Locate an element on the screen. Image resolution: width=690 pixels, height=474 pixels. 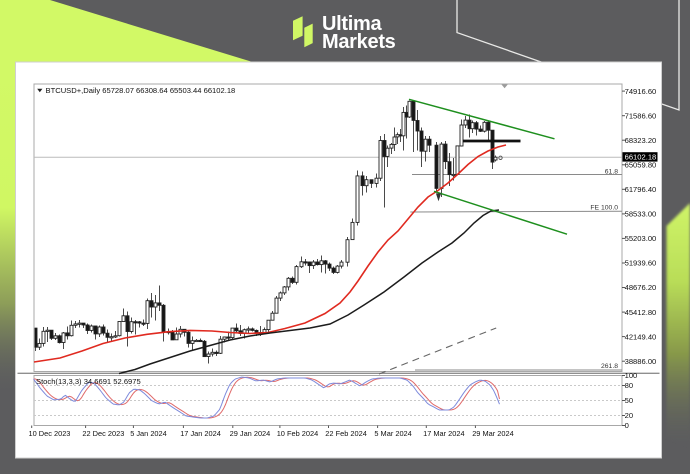
svg-text: 55203.00 is located at coordinates (641, 238).